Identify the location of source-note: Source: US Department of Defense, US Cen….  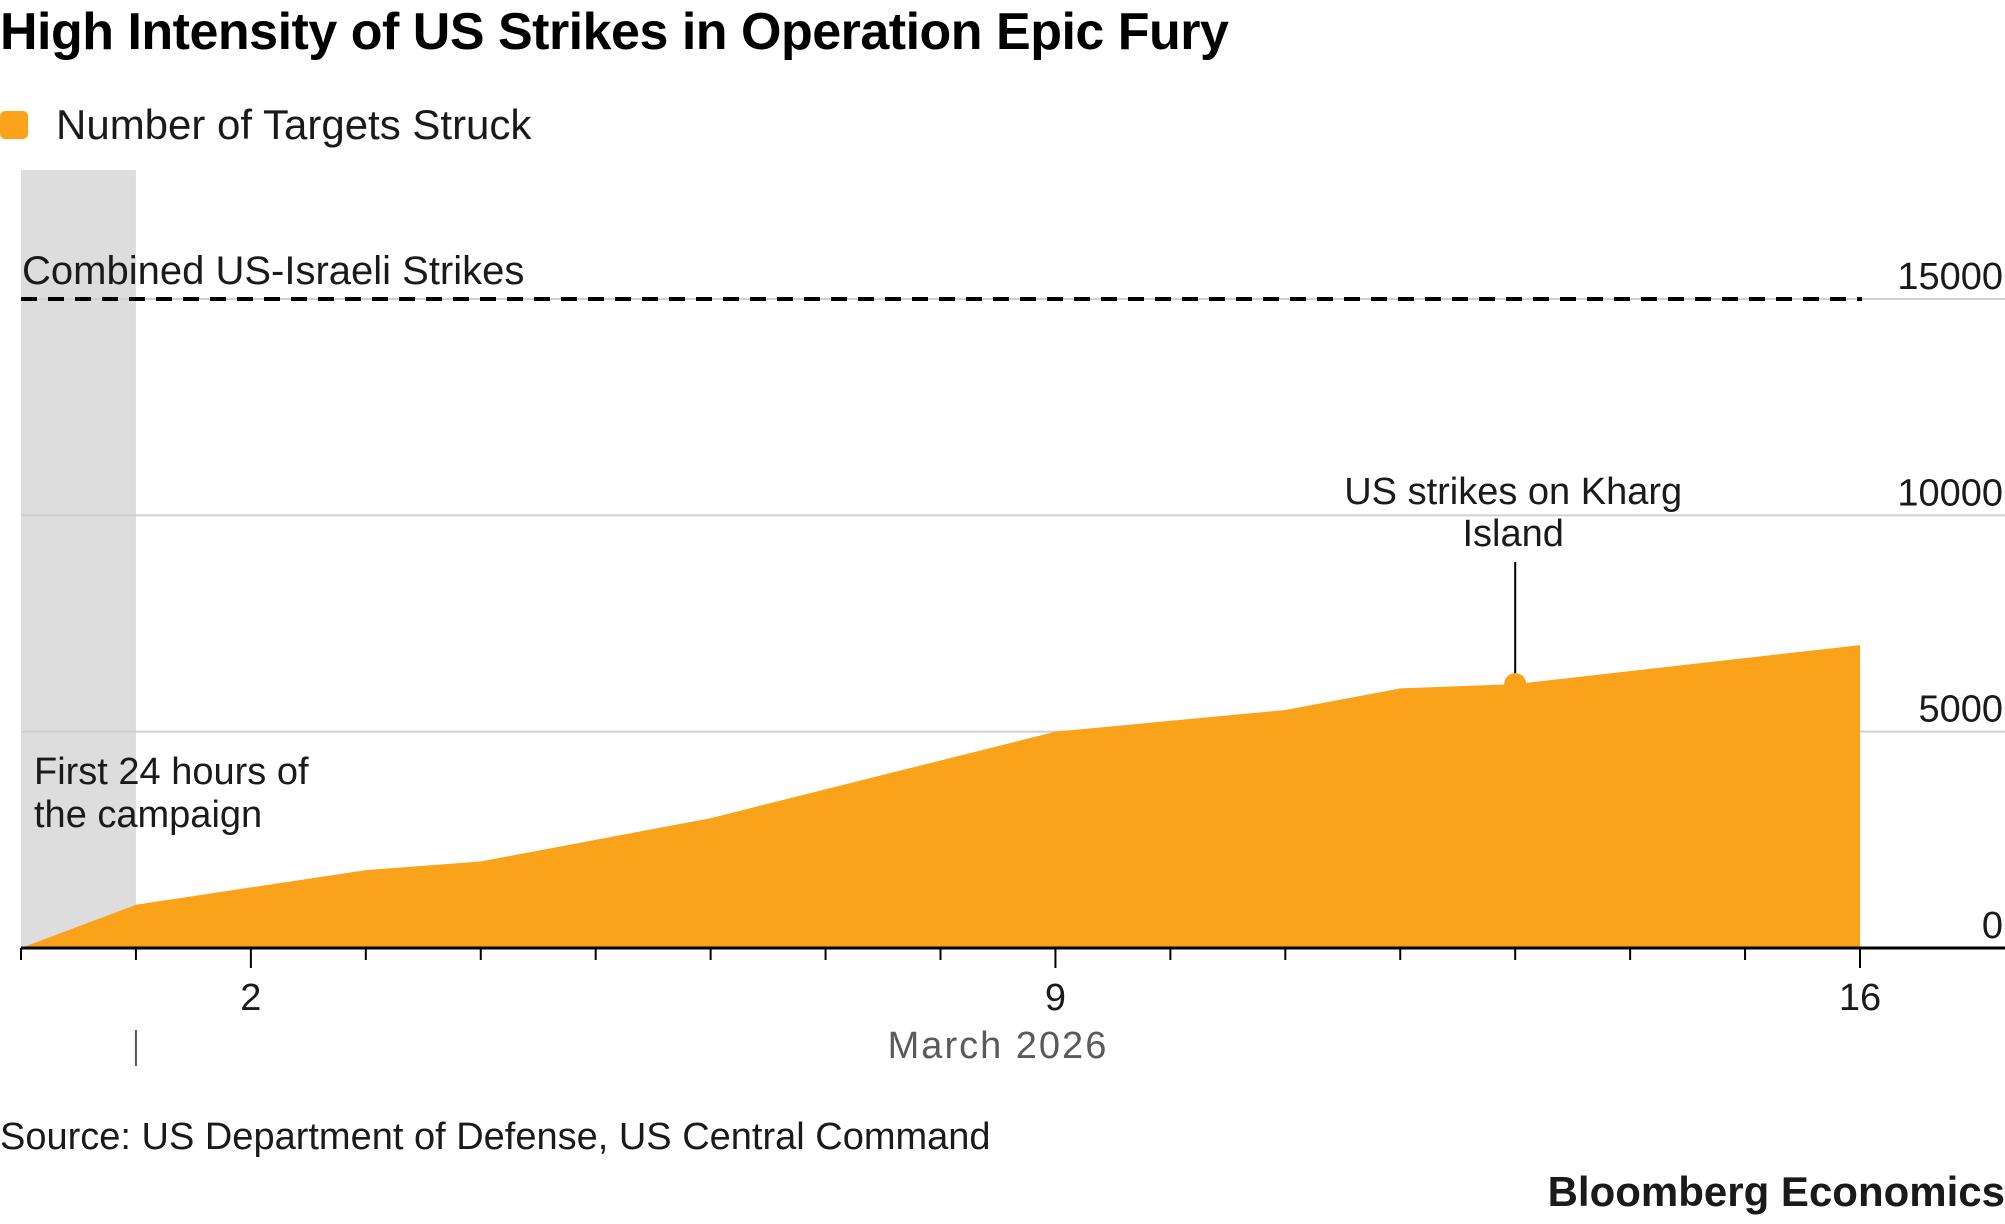
(495, 1137).